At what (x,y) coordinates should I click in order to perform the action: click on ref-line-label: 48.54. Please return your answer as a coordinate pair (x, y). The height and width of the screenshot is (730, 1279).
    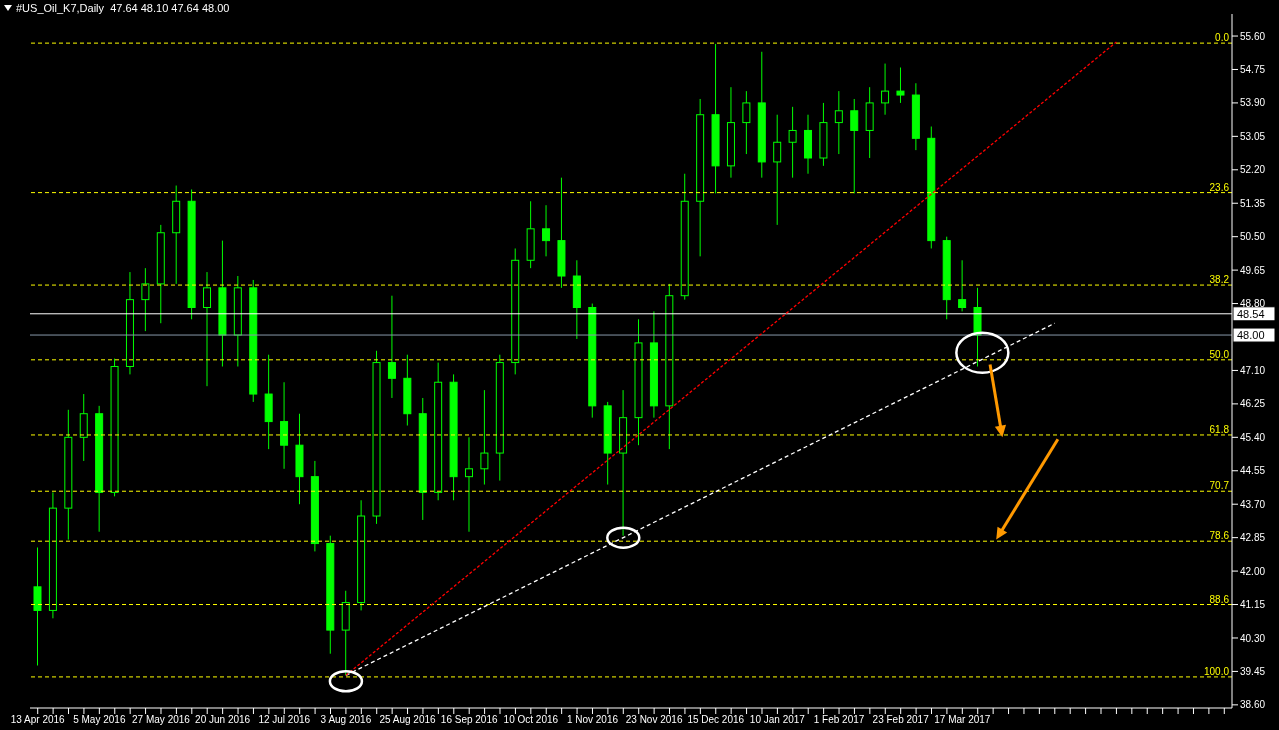
    Looking at the image, I should click on (1251, 313).